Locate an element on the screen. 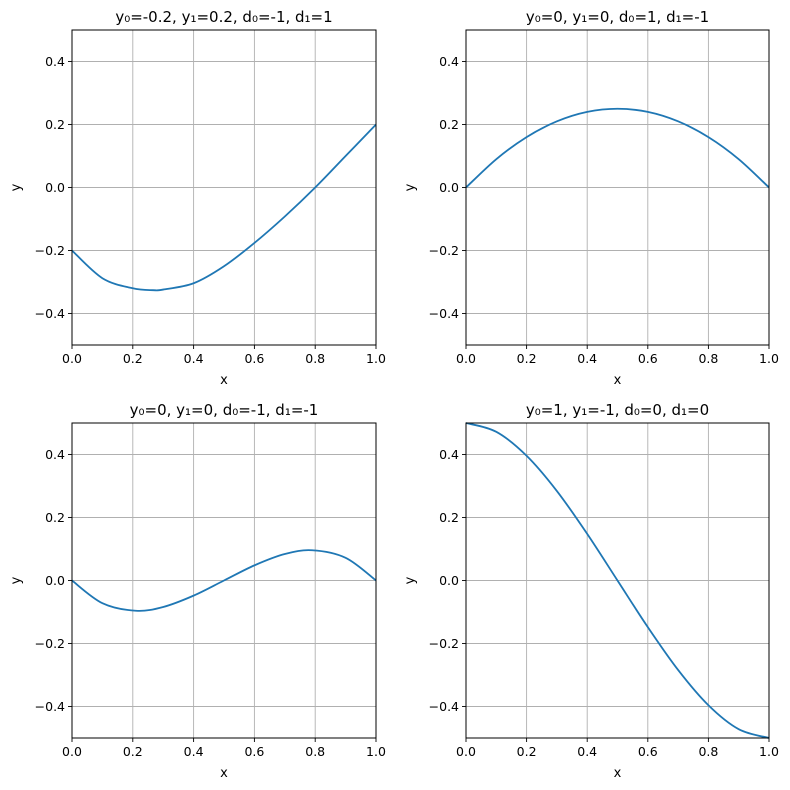 Image resolution: width=790 pixels, height=790 pixels. chart-title: y₀=0, y₁=0, d₀=-1, d₁=-1 is located at coordinates (224, 410).